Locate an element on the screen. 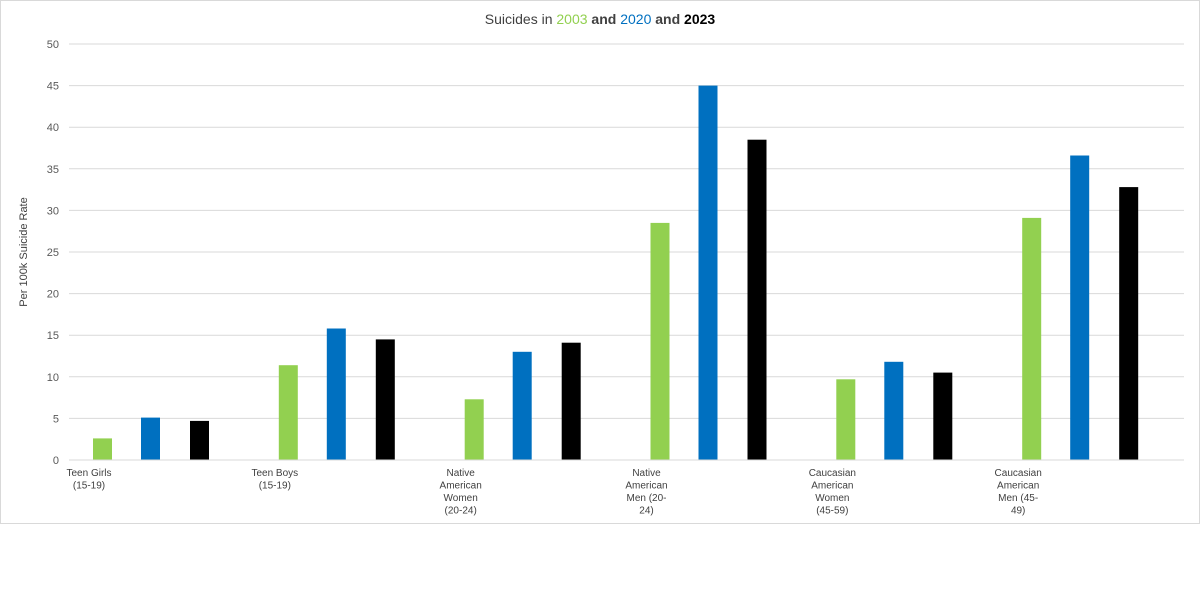 The width and height of the screenshot is (1200, 600). x-category-label: Teen Boys (15-19) is located at coordinates (274, 480).